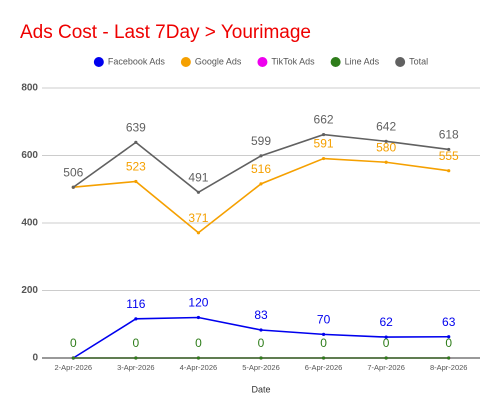  I want to click on data-label: 371, so click(198, 218).